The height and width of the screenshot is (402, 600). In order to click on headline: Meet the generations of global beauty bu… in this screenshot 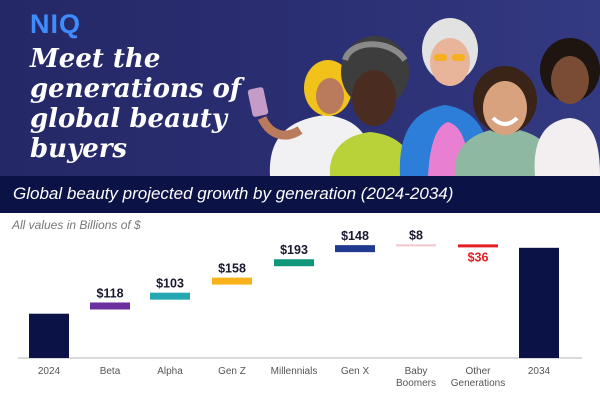, I will do `click(150, 104)`.